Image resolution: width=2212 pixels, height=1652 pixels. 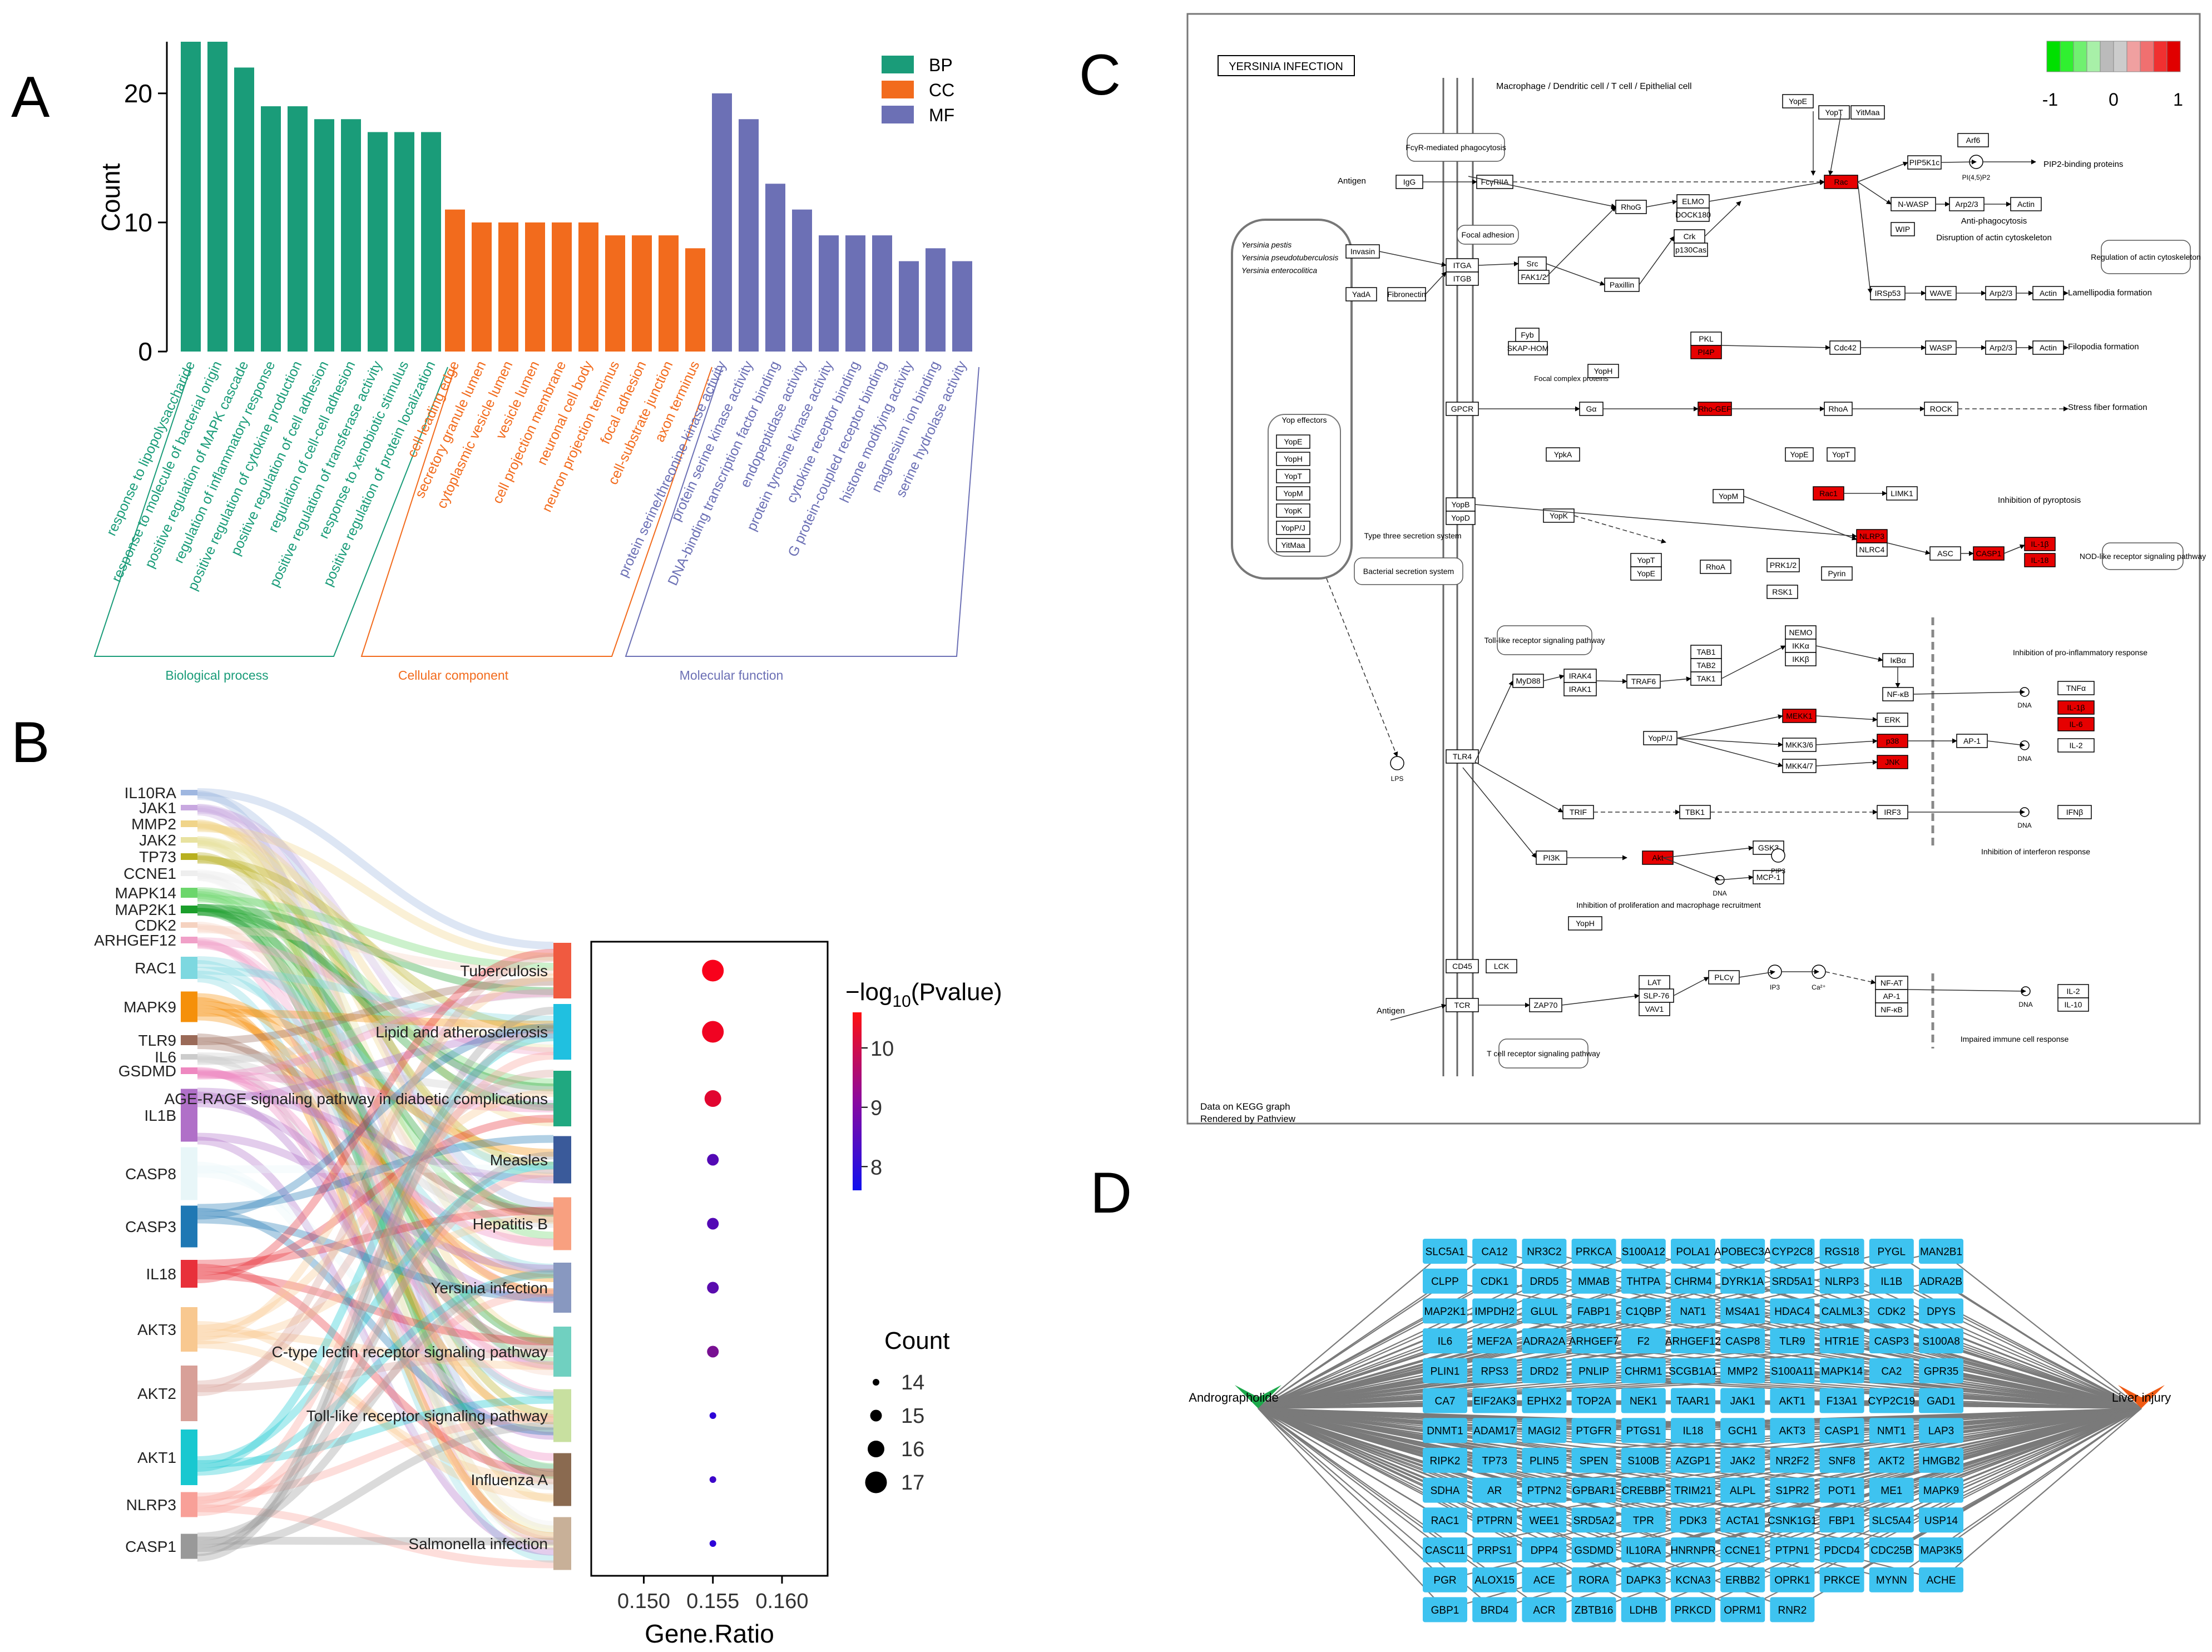 I want to click on target-node-label: CSNK1G1, so click(x=1792, y=1521).